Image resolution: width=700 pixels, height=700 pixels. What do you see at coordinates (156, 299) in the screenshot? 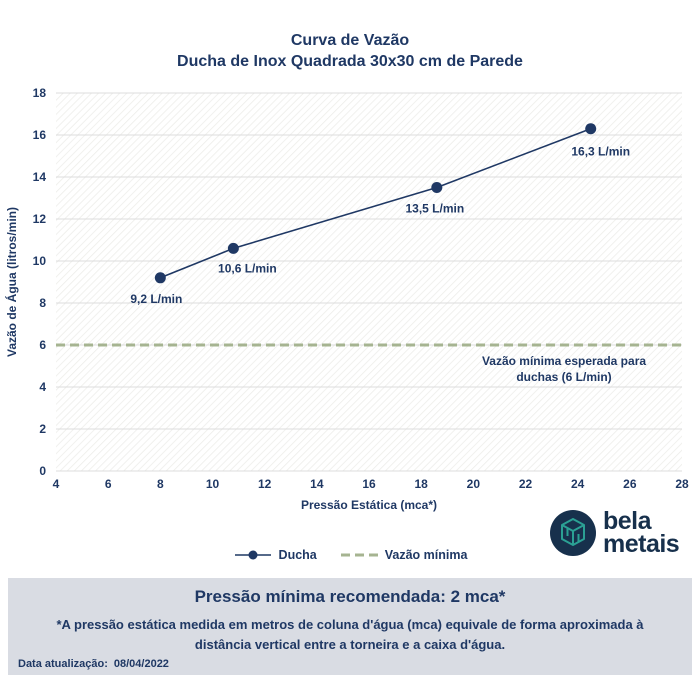
I see `data-point-label: 9,2 L/min` at bounding box center [156, 299].